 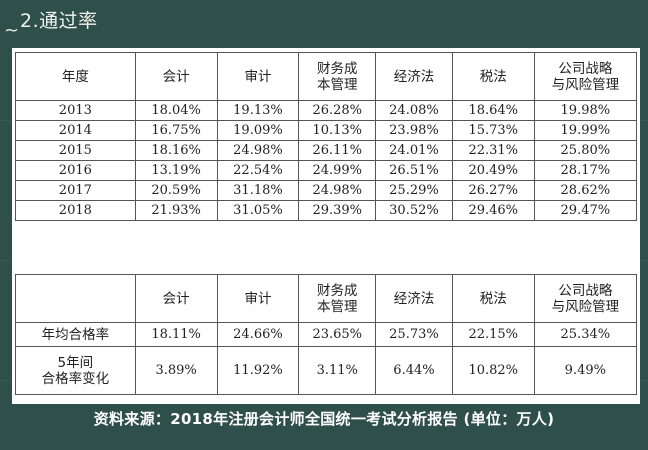 What do you see at coordinates (75, 370) in the screenshot?
I see `row-label: 5年间 合格率变化` at bounding box center [75, 370].